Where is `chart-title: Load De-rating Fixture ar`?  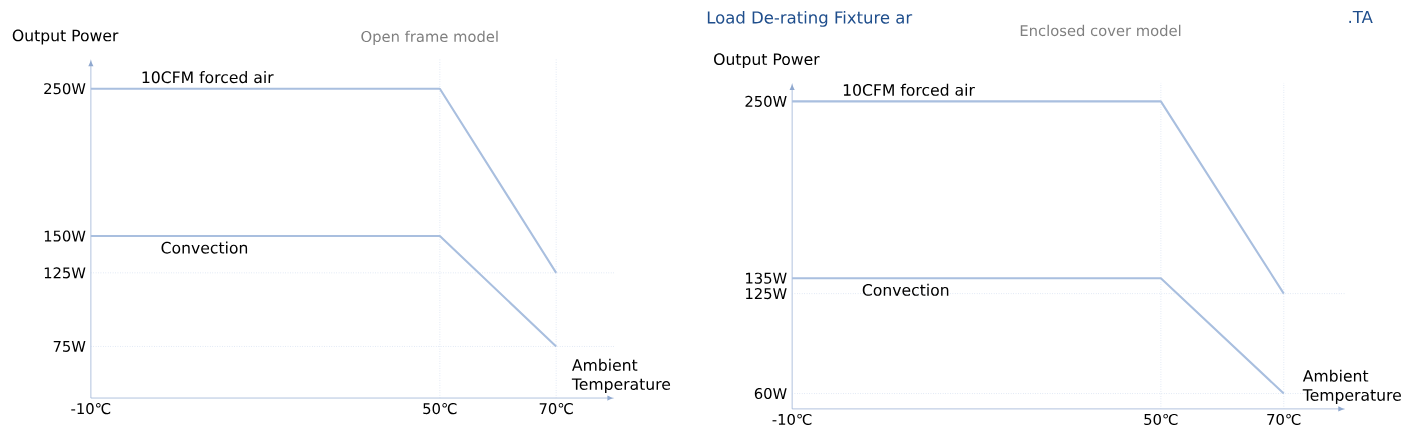 chart-title: Load De-rating Fixture ar is located at coordinates (810, 19).